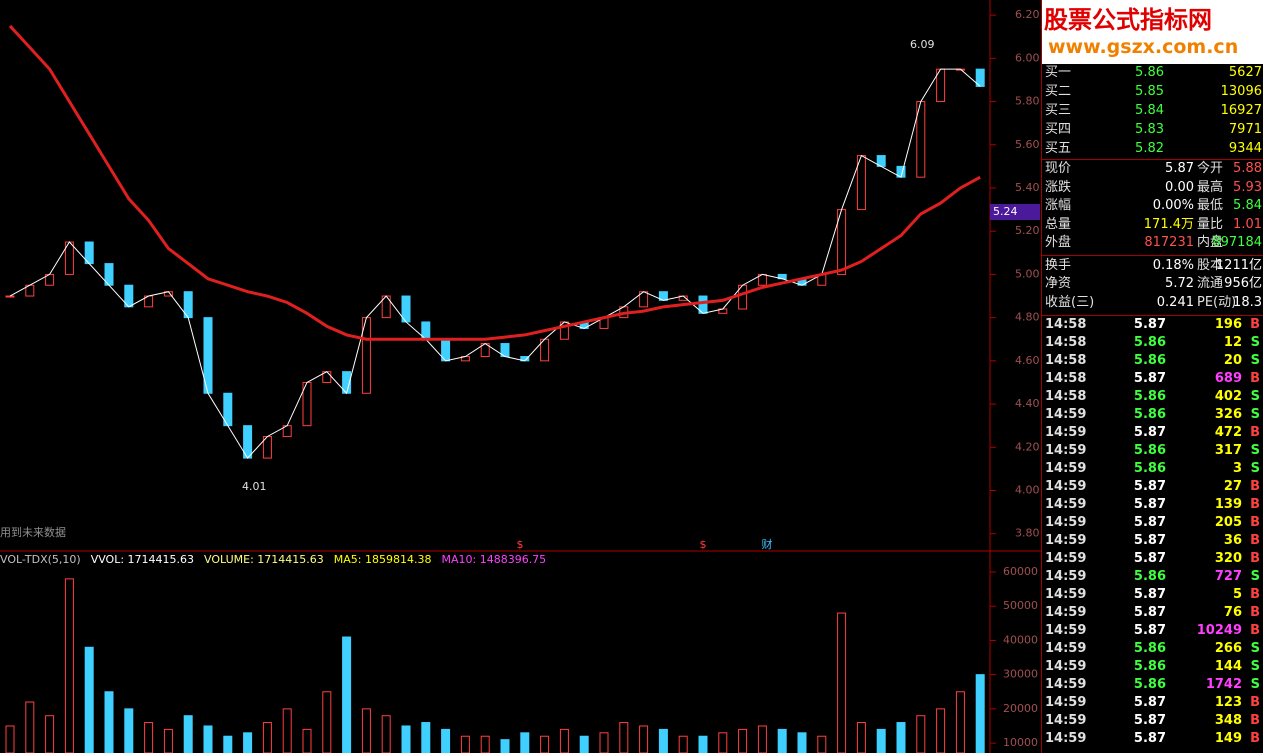 The width and height of the screenshot is (1263, 753). I want to click on quote-value: 0.00, so click(1179, 187).